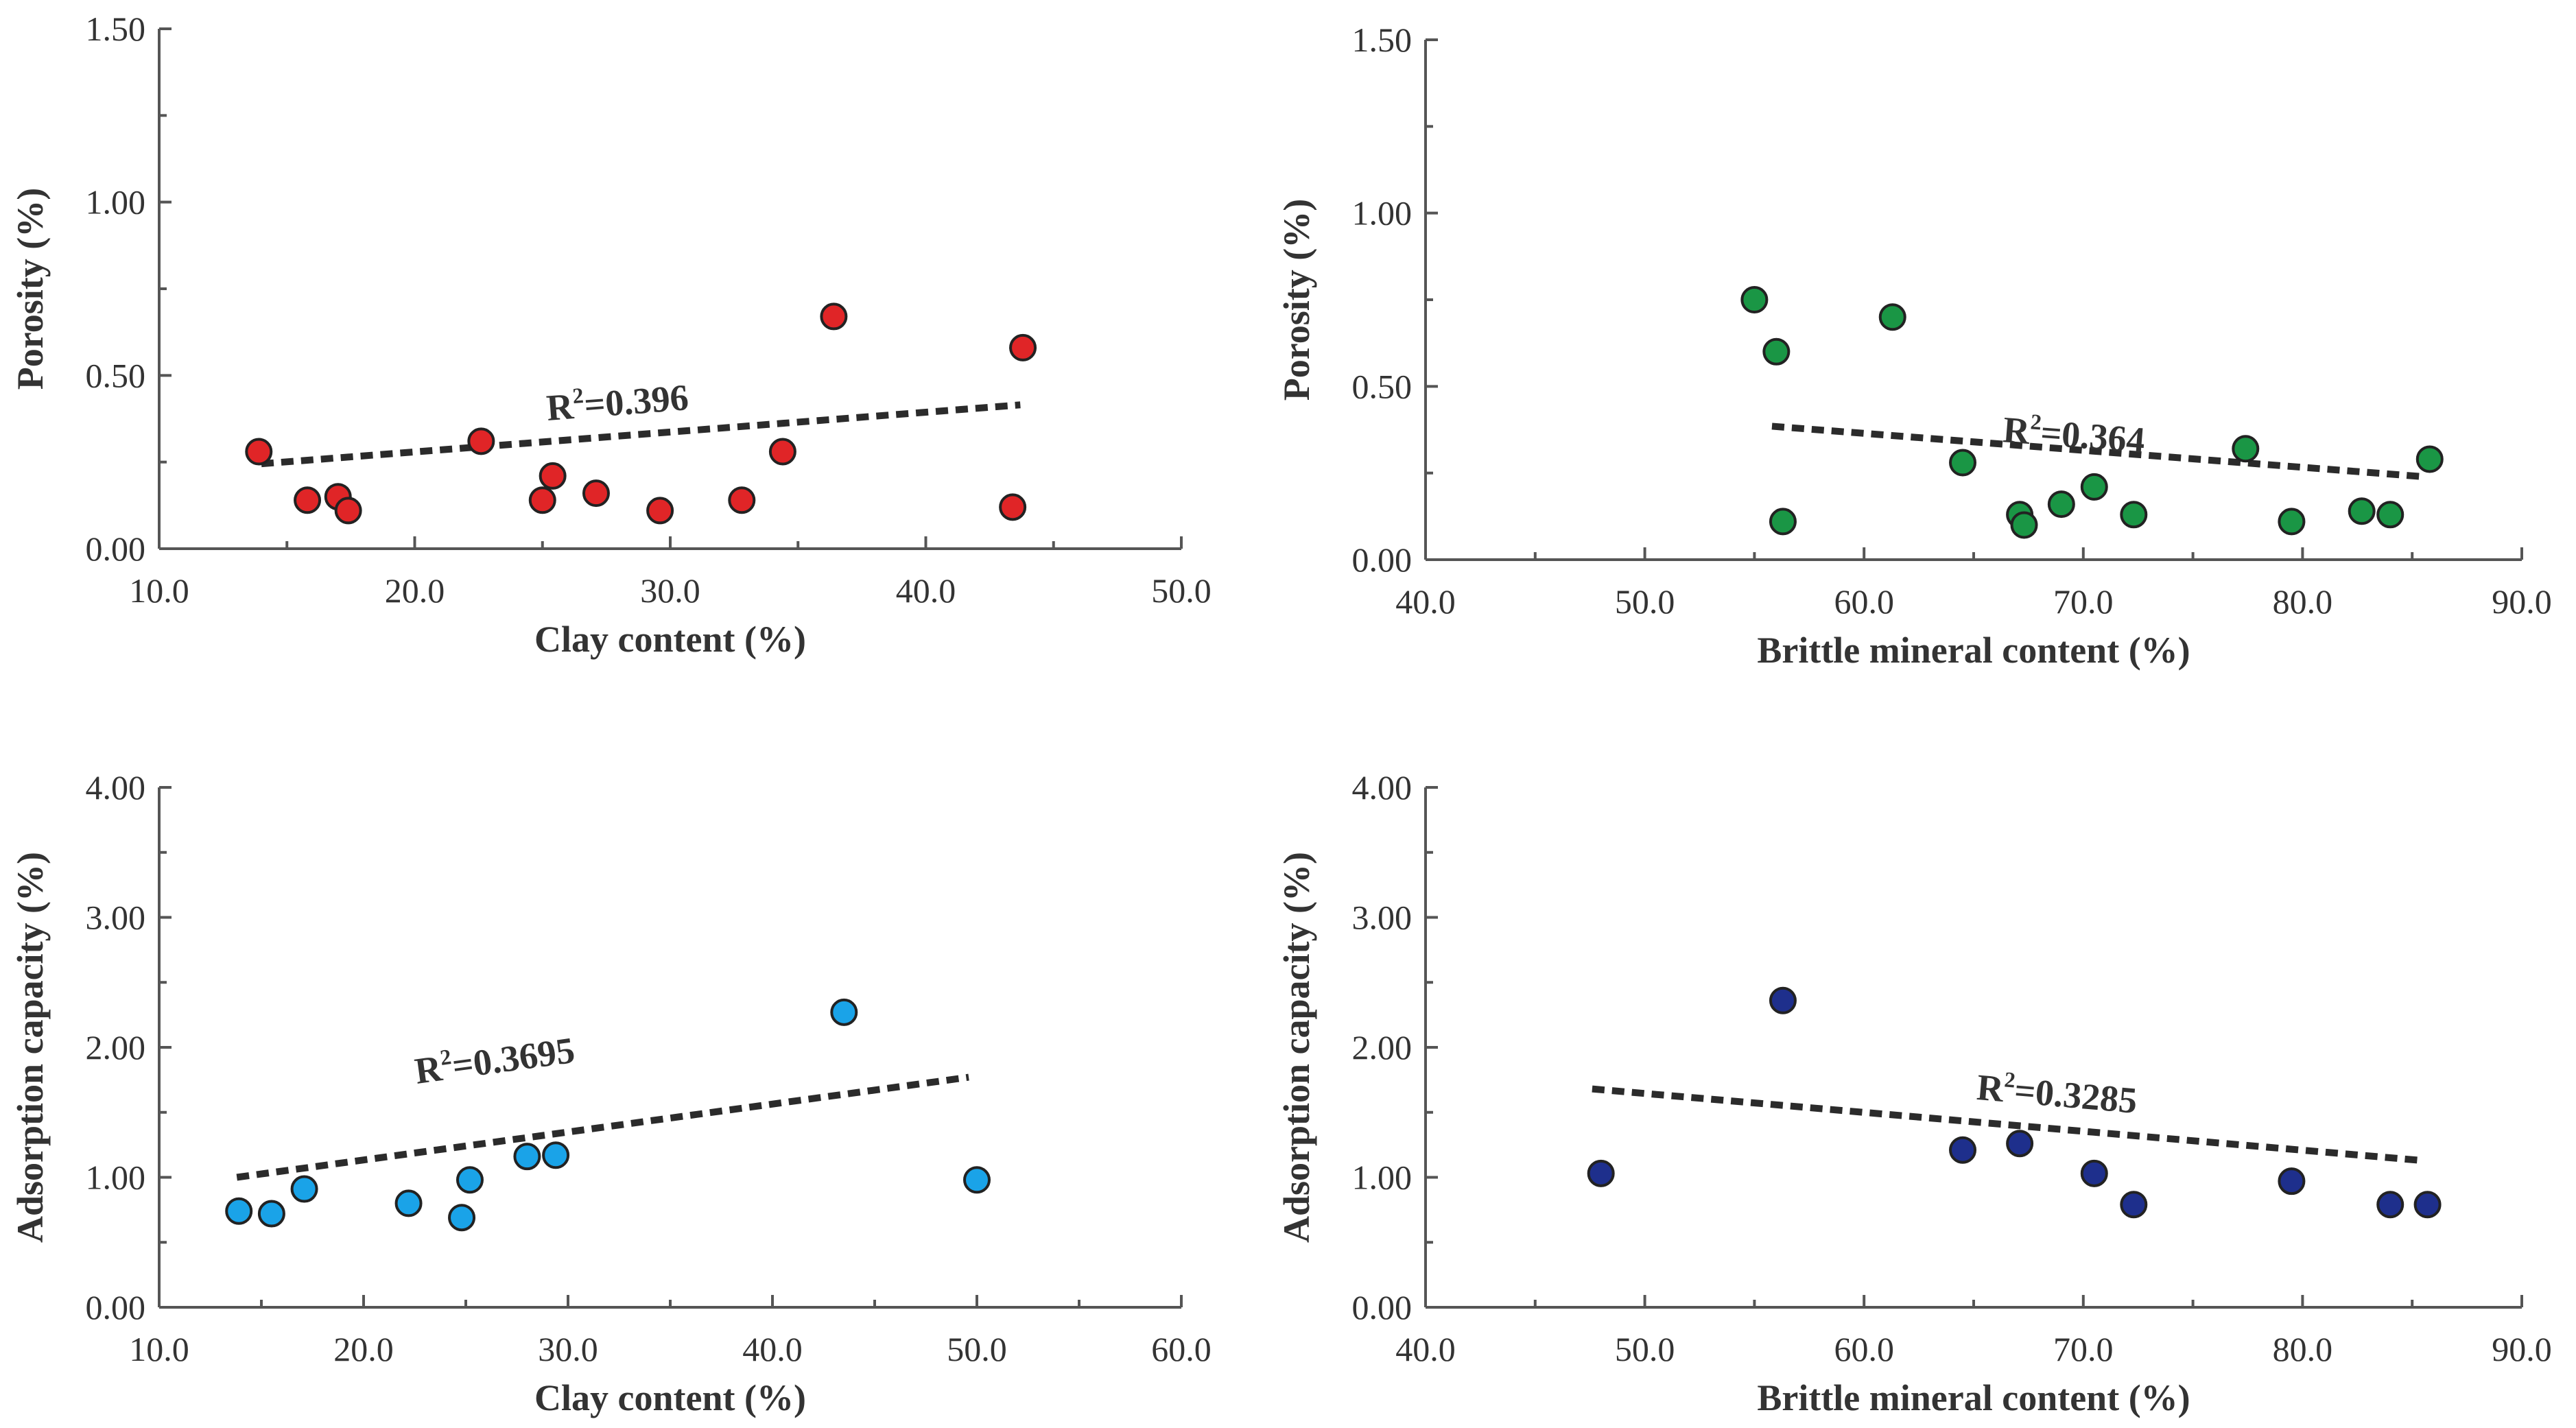 This screenshot has width=2576, height=1428. I want to click on x-axis-title: Clay content (%), so click(670, 639).